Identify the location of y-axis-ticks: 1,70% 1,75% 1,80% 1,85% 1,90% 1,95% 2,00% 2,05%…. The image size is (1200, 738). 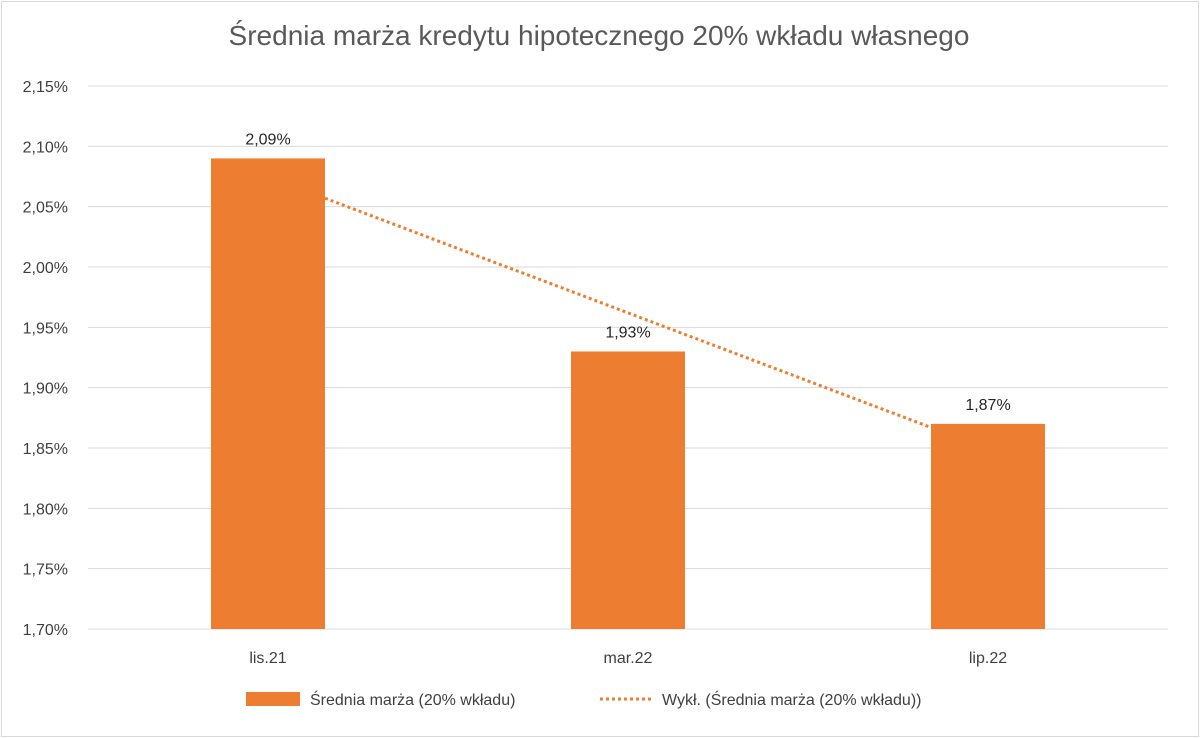
(45, 359).